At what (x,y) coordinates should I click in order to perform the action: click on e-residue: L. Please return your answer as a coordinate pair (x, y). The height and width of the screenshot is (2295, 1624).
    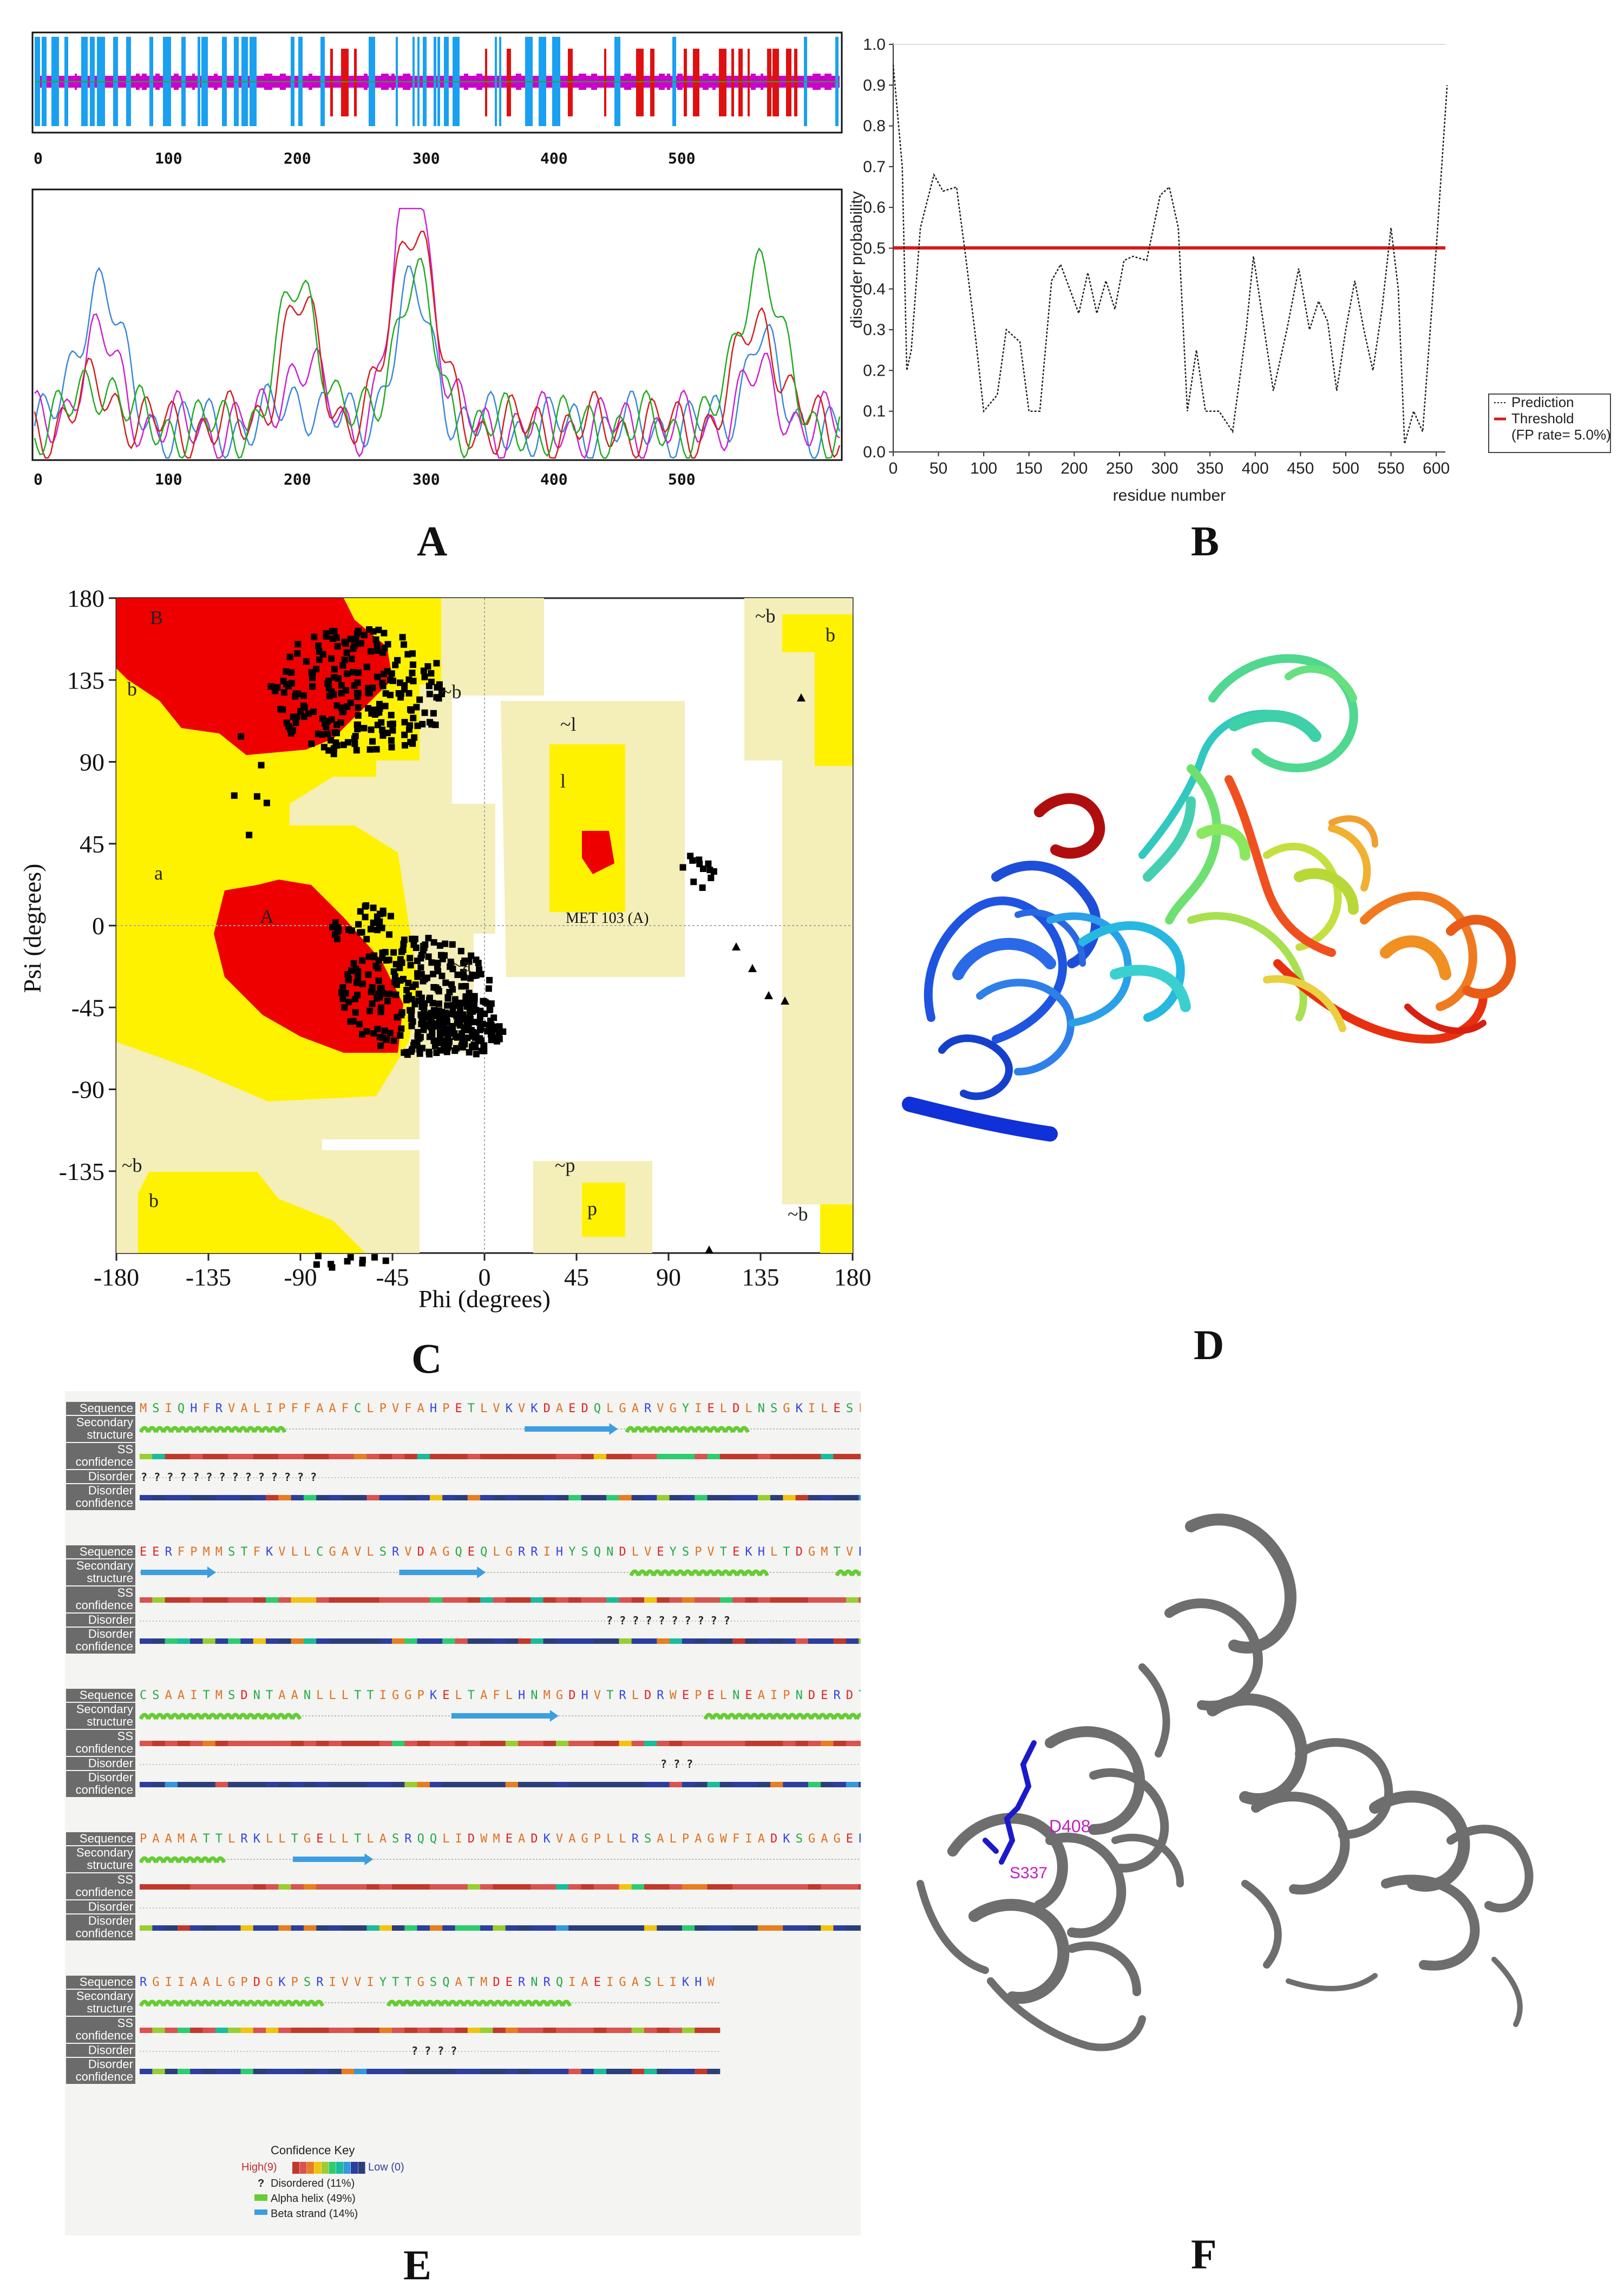
    Looking at the image, I should click on (332, 1839).